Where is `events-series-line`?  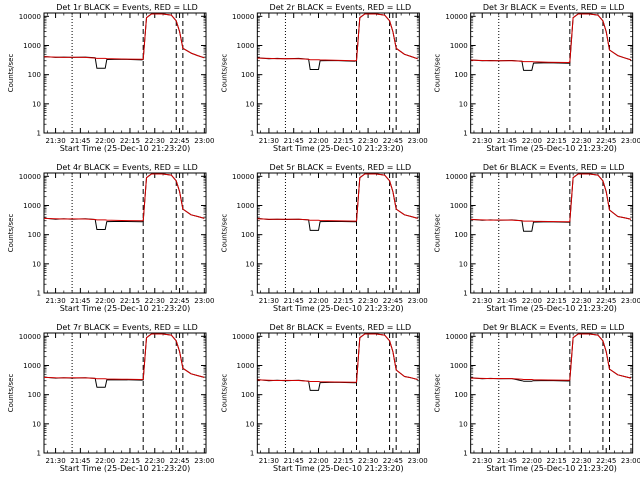
events-series-line is located at coordinates (337, 202).